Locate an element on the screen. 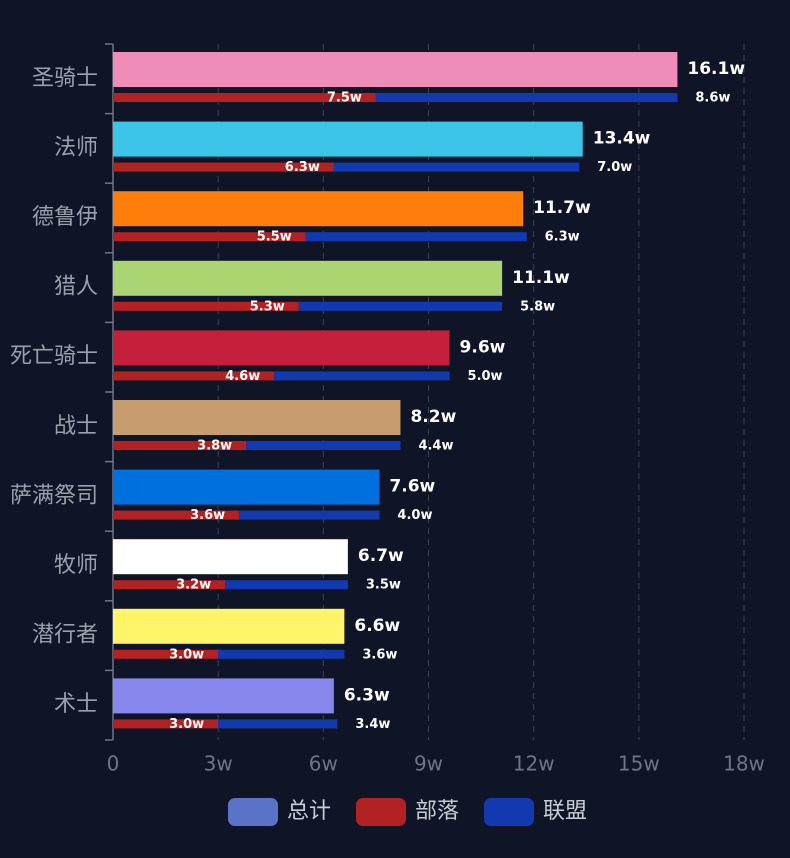 The image size is (790, 858). total-label: 13.4w is located at coordinates (622, 139).